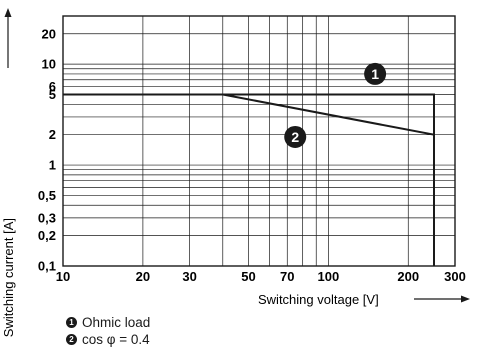 This screenshot has width=485, height=352. Describe the element at coordinates (189, 276) in the screenshot. I see `x-tick-label: 30` at that location.